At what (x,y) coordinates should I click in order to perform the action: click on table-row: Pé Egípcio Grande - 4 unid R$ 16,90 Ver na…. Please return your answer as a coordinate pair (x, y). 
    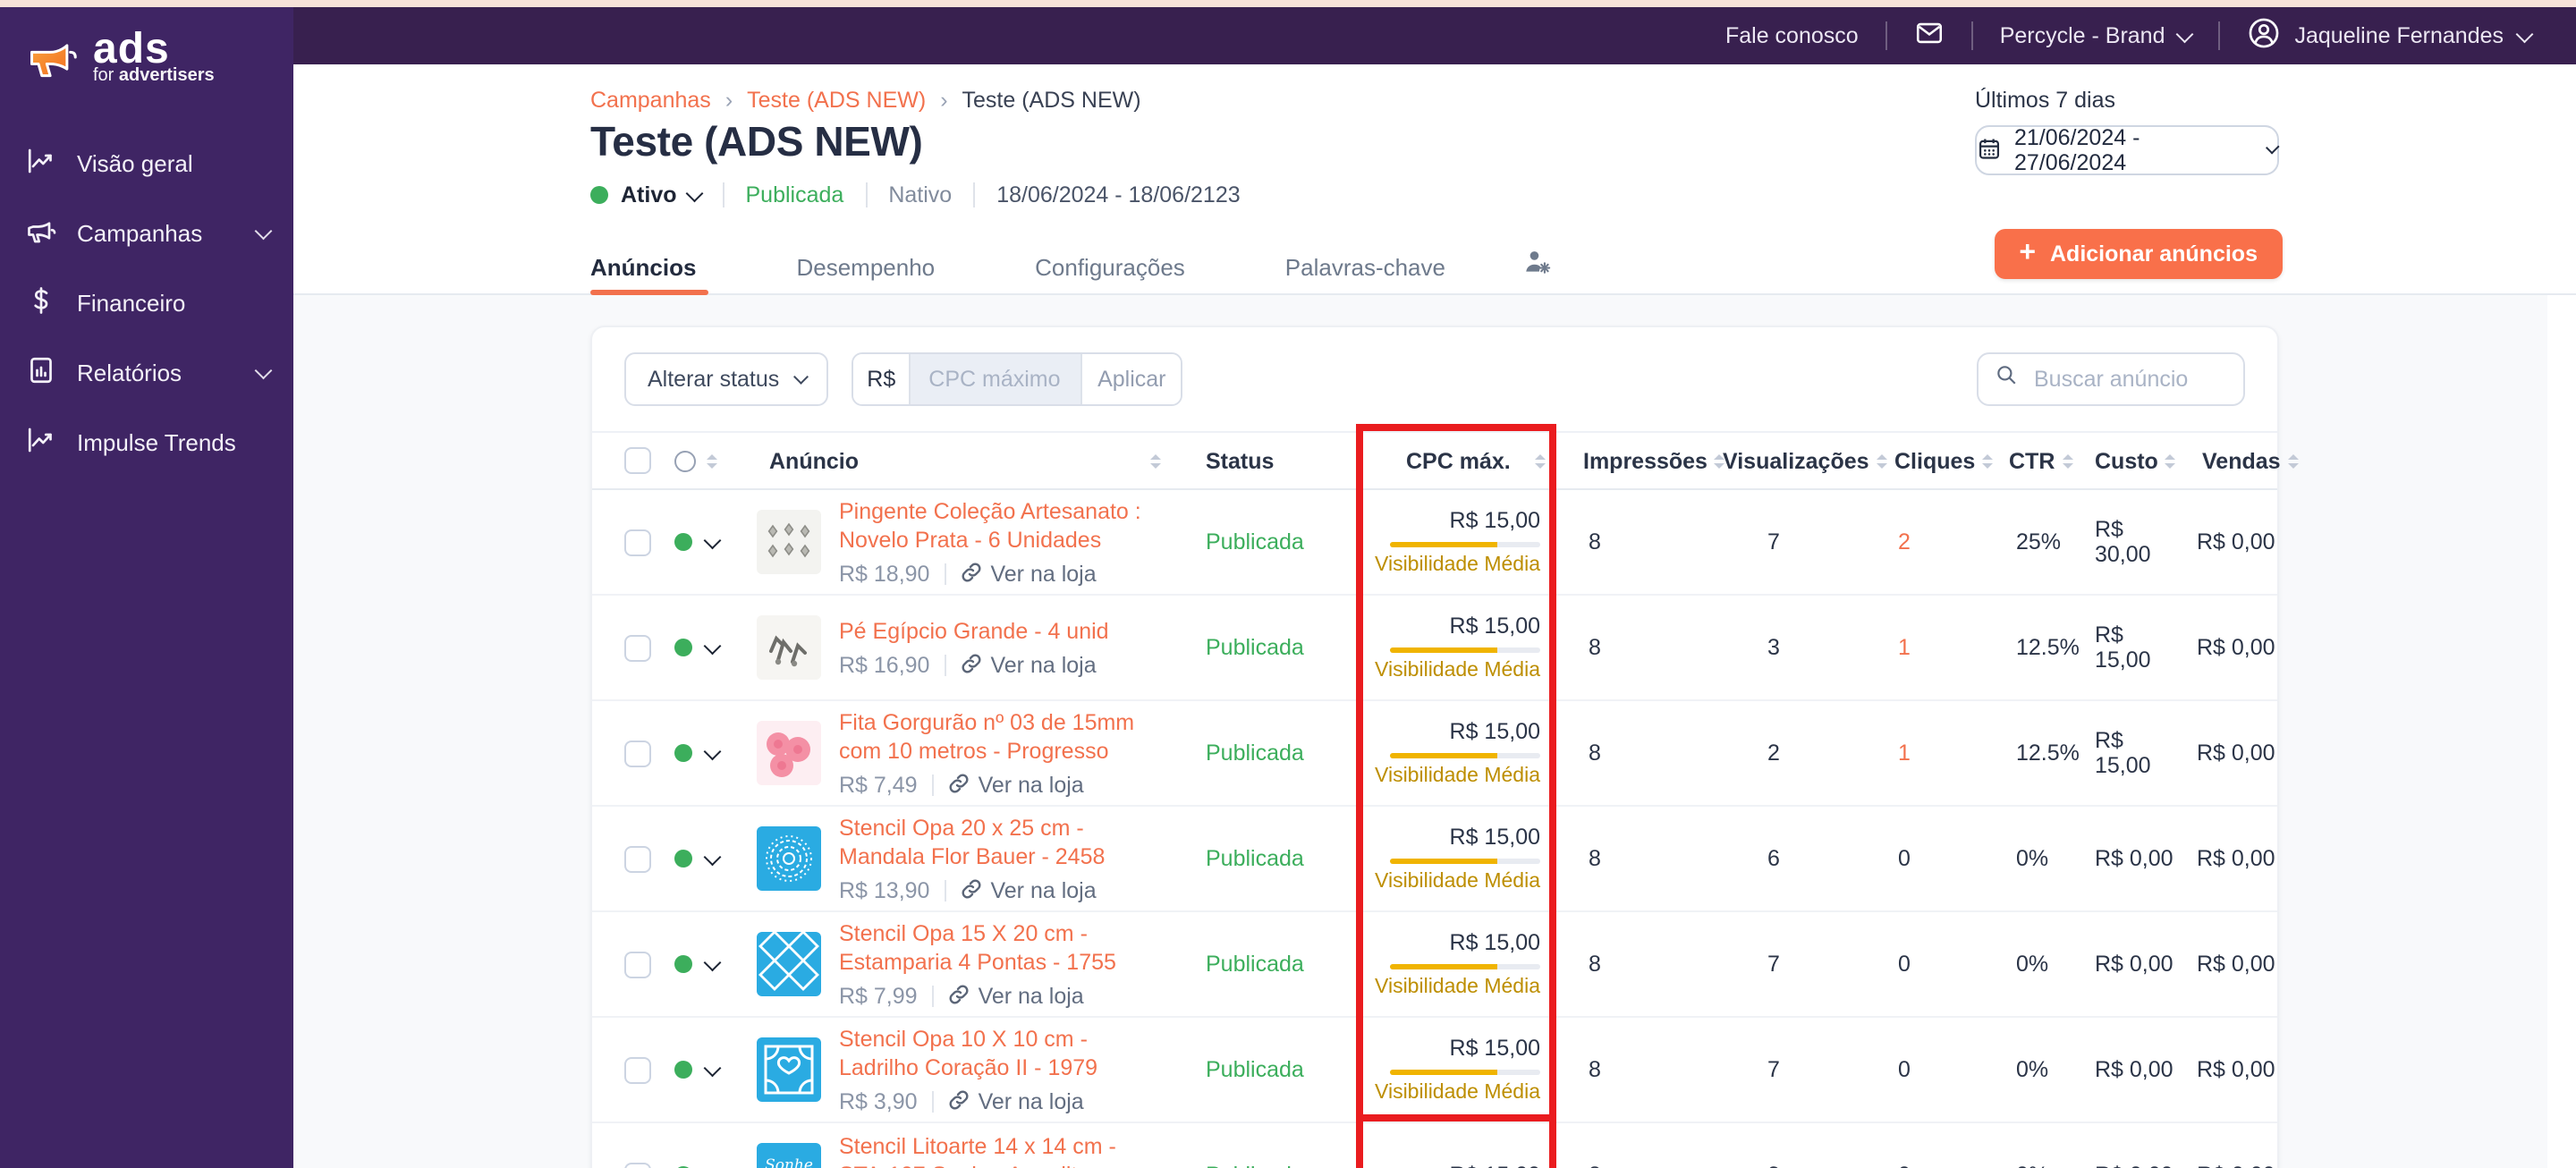
    Looking at the image, I should click on (1434, 648).